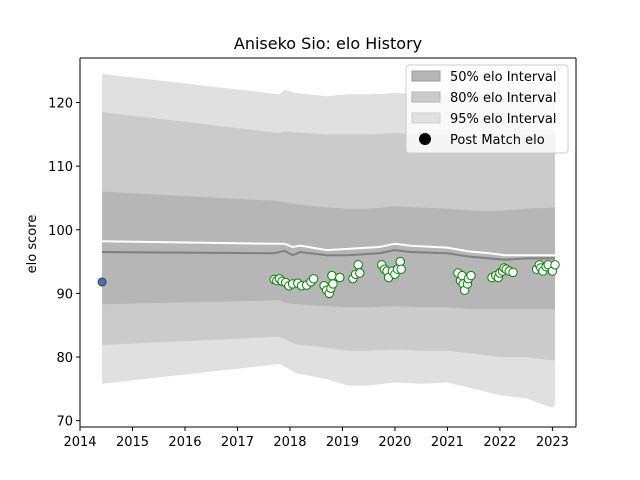 This screenshot has width=640, height=480. Describe the element at coordinates (60, 167) in the screenshot. I see `y-tick-label: 110` at that location.